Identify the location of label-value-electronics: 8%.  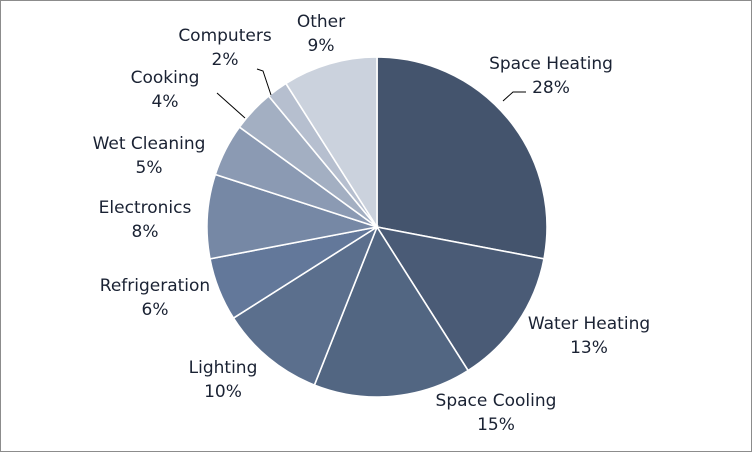
(145, 232).